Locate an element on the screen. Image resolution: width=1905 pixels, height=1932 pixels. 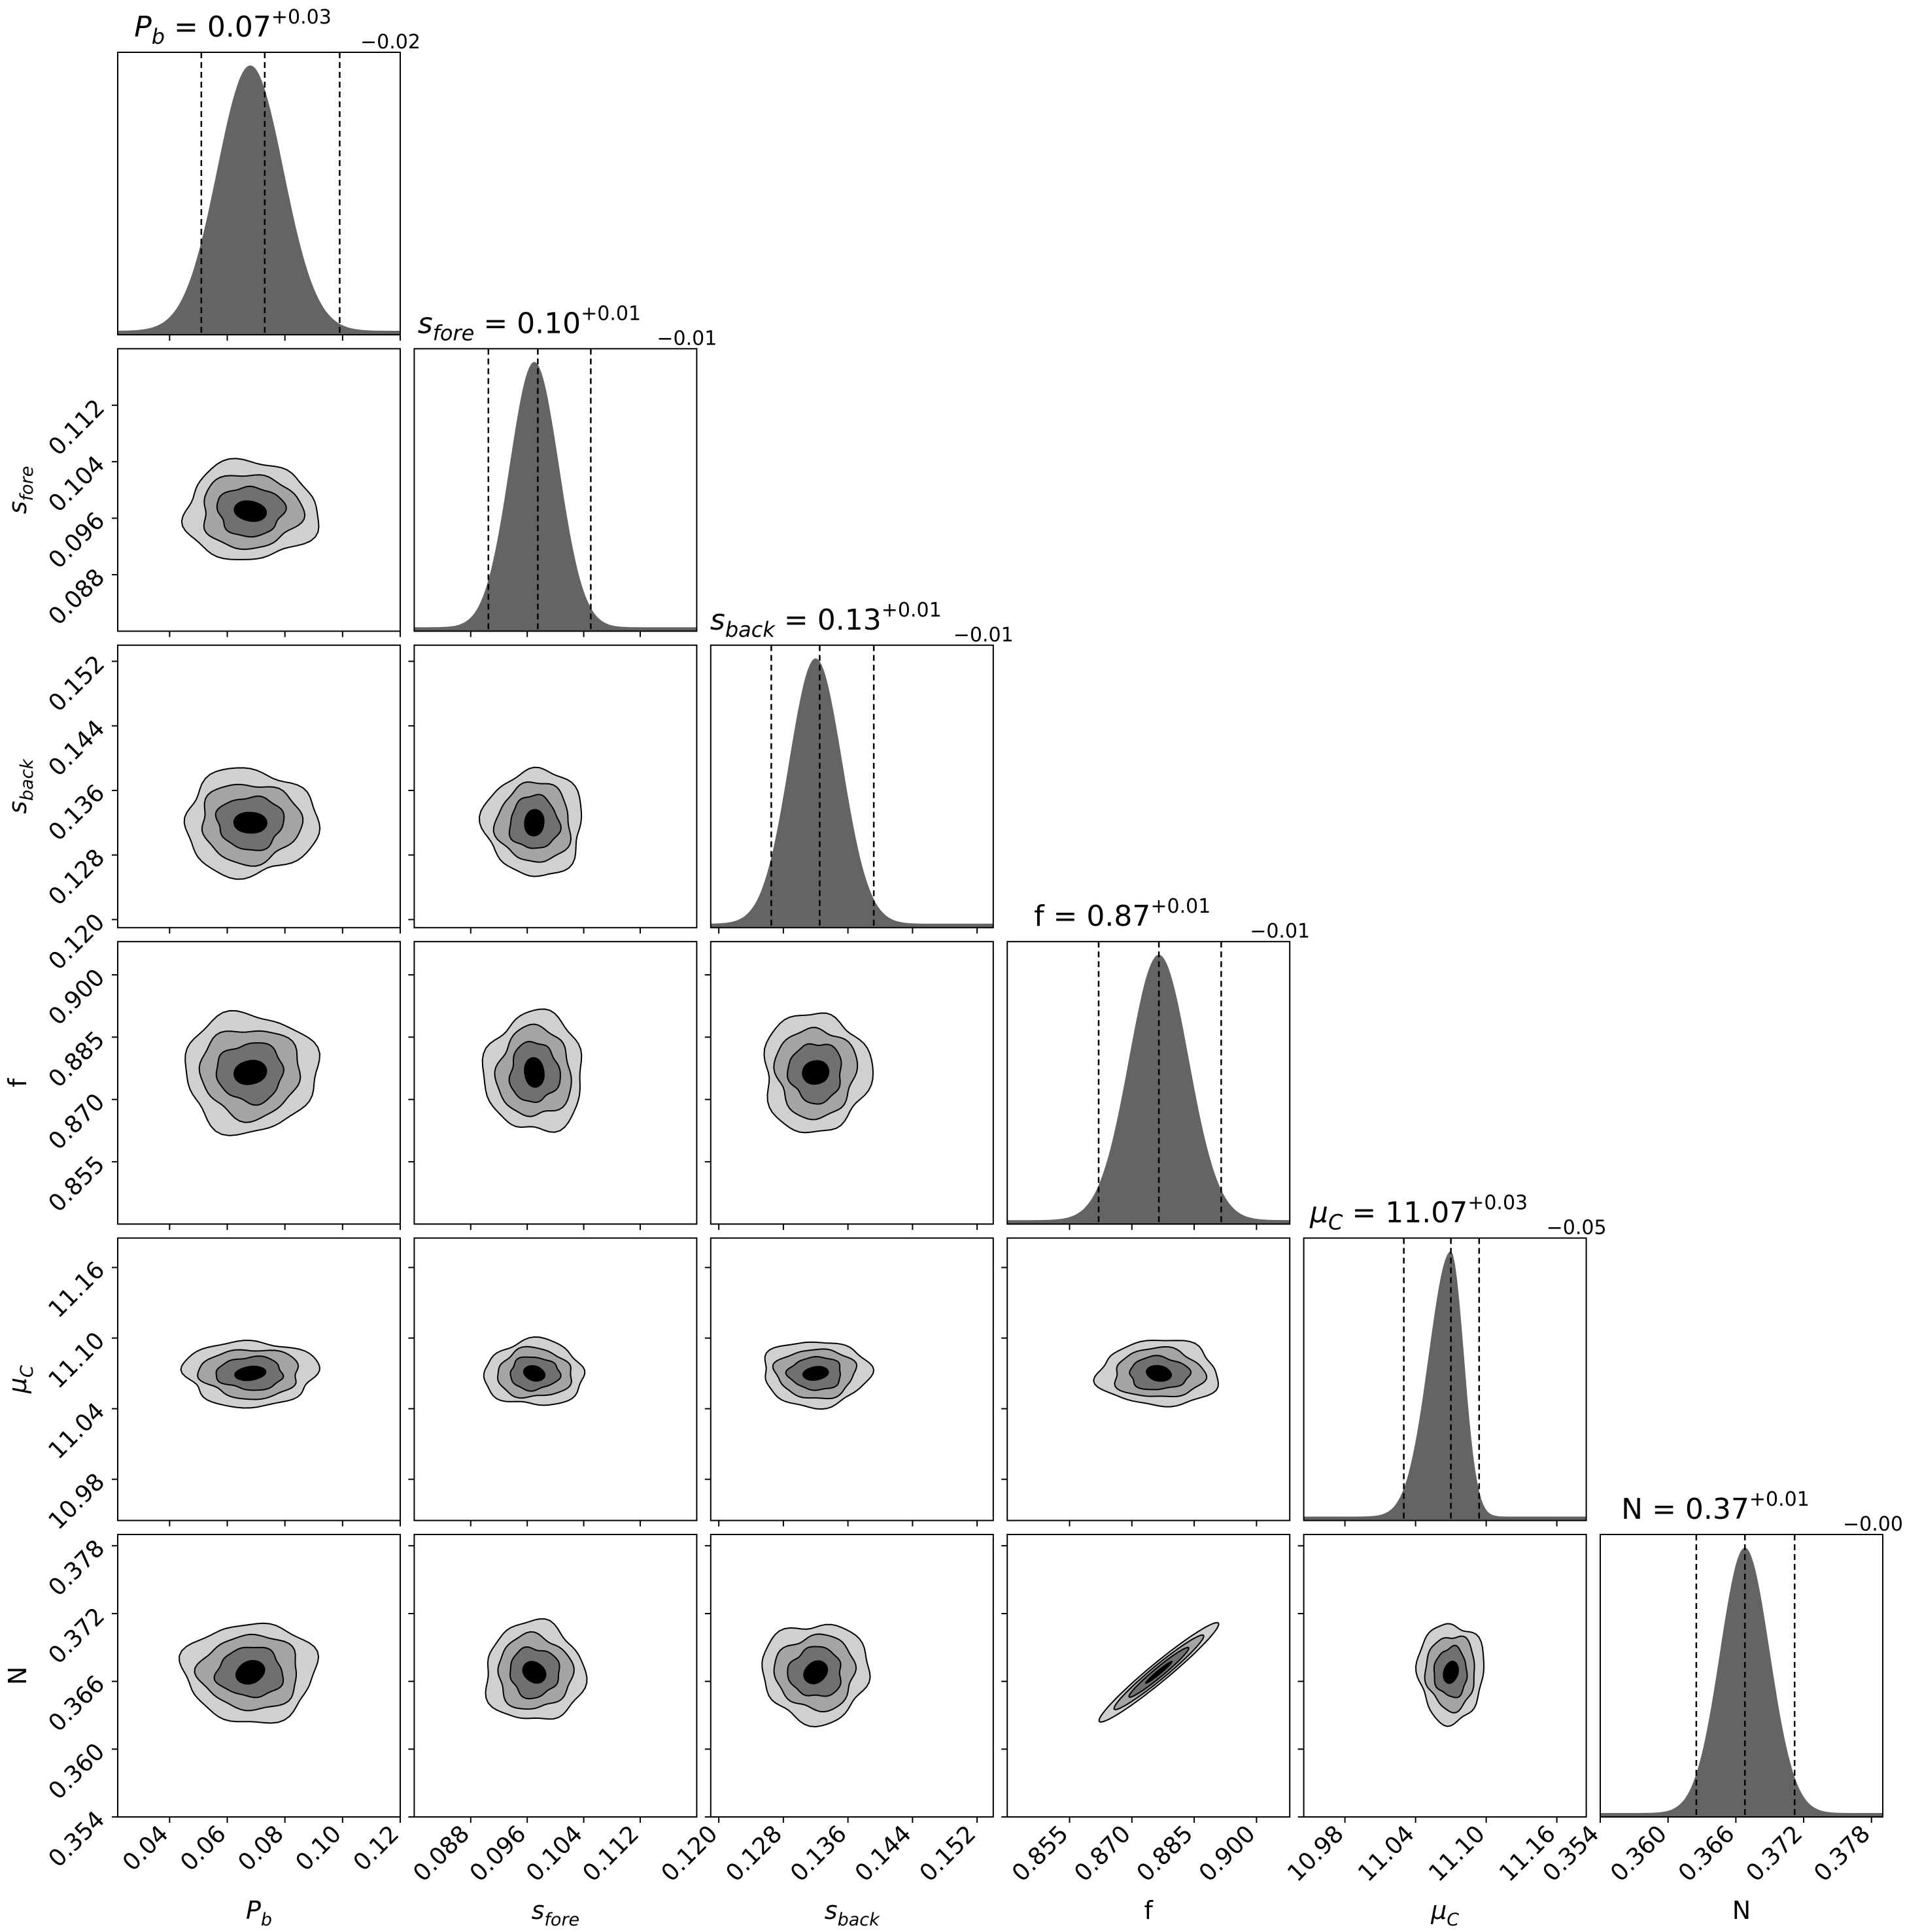
x-tick-label: 0.120 is located at coordinates (690, 1853).